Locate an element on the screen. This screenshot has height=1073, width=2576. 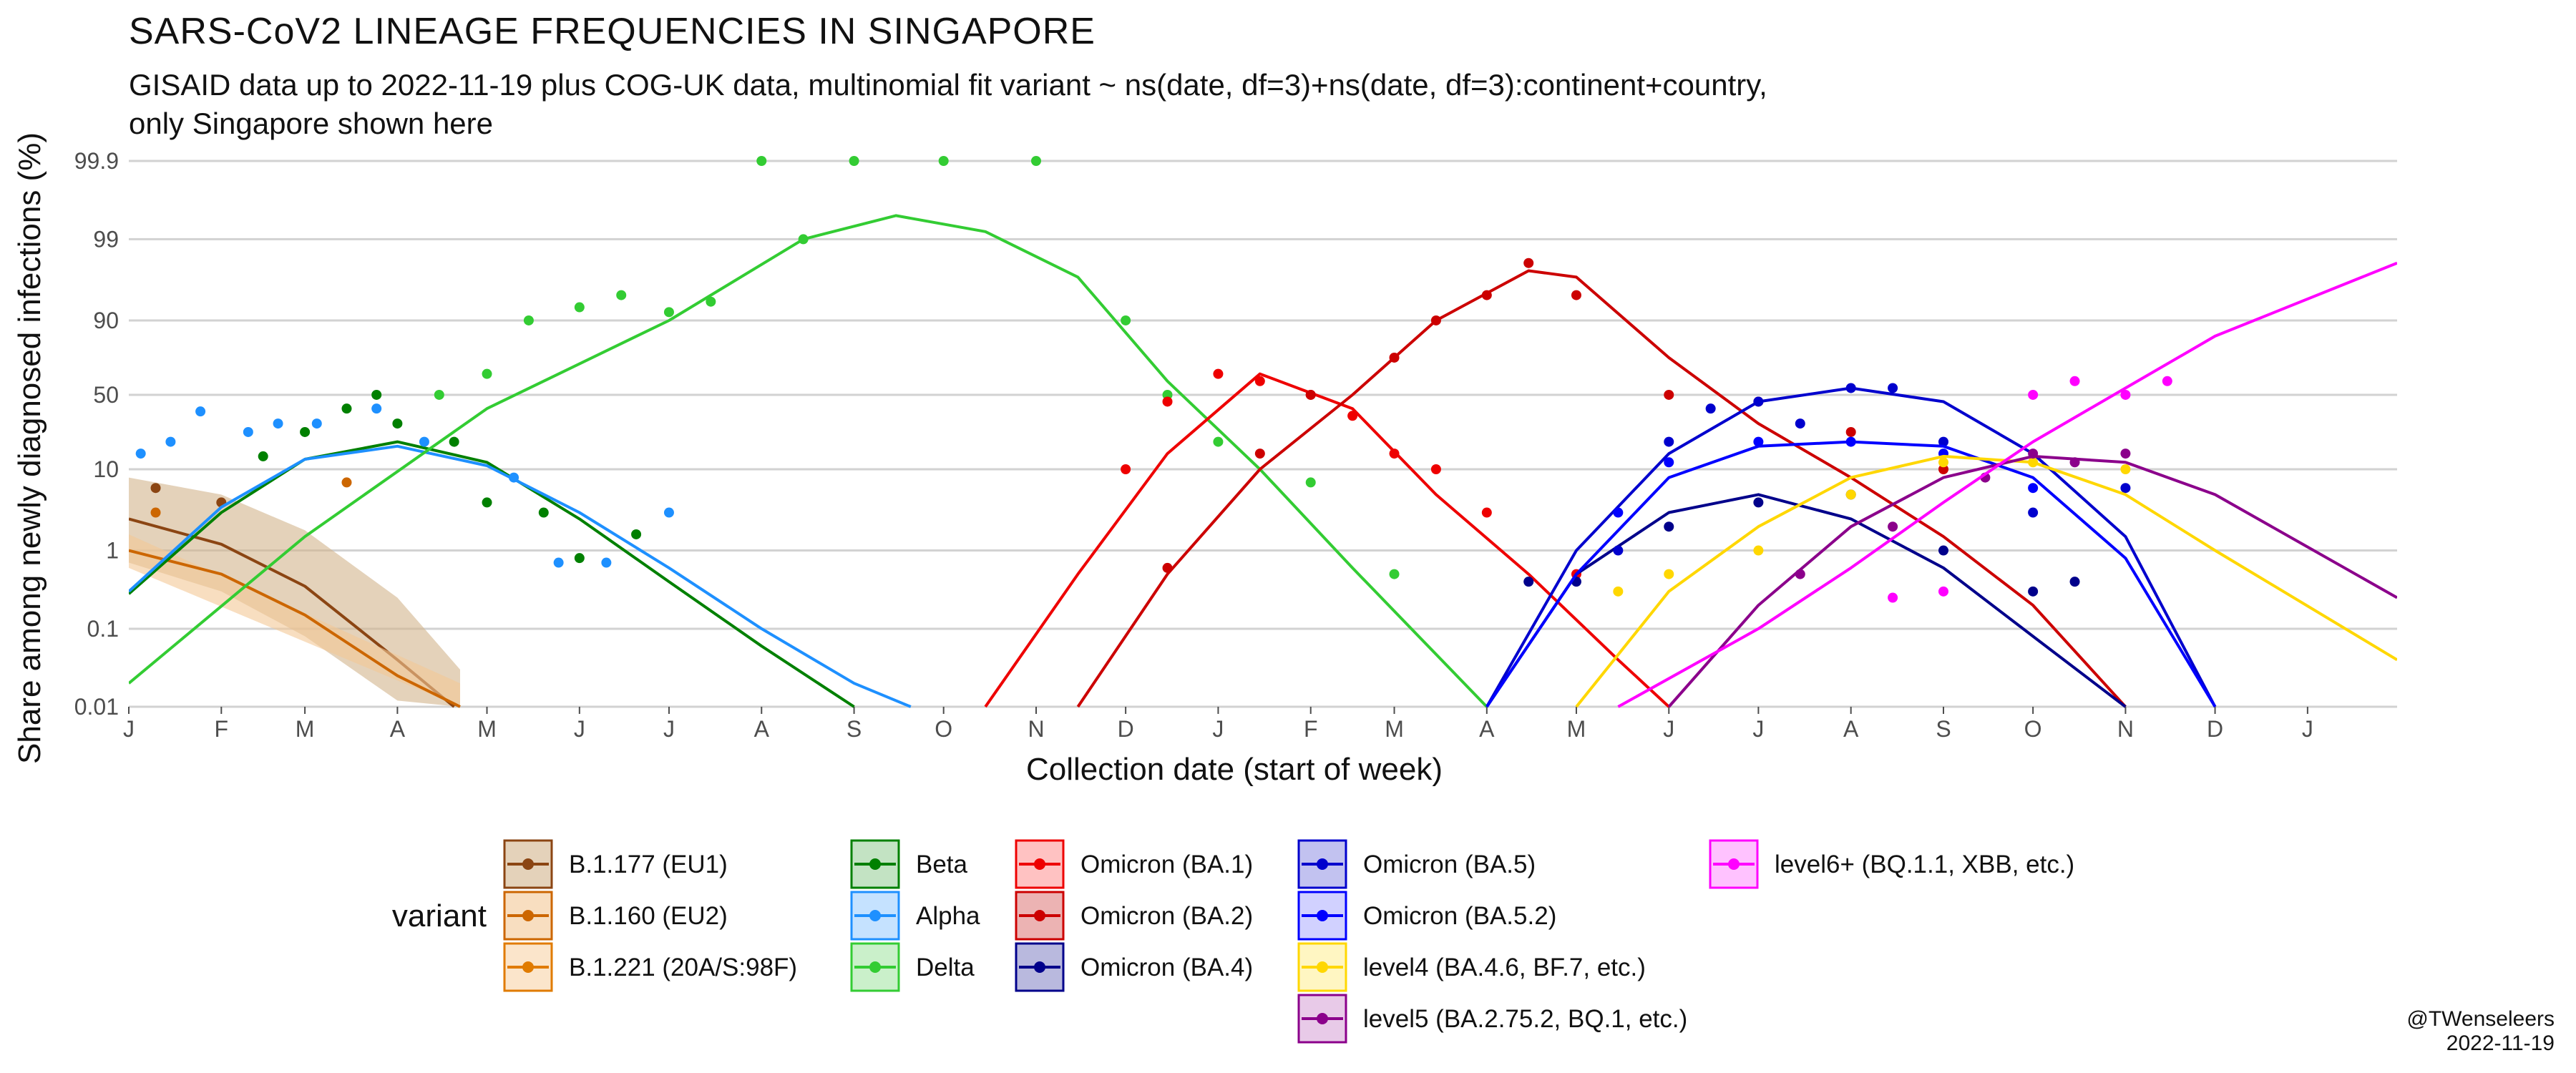
fit-line-level6-bq-1-1-xbb-etc is located at coordinates (2007, 484).